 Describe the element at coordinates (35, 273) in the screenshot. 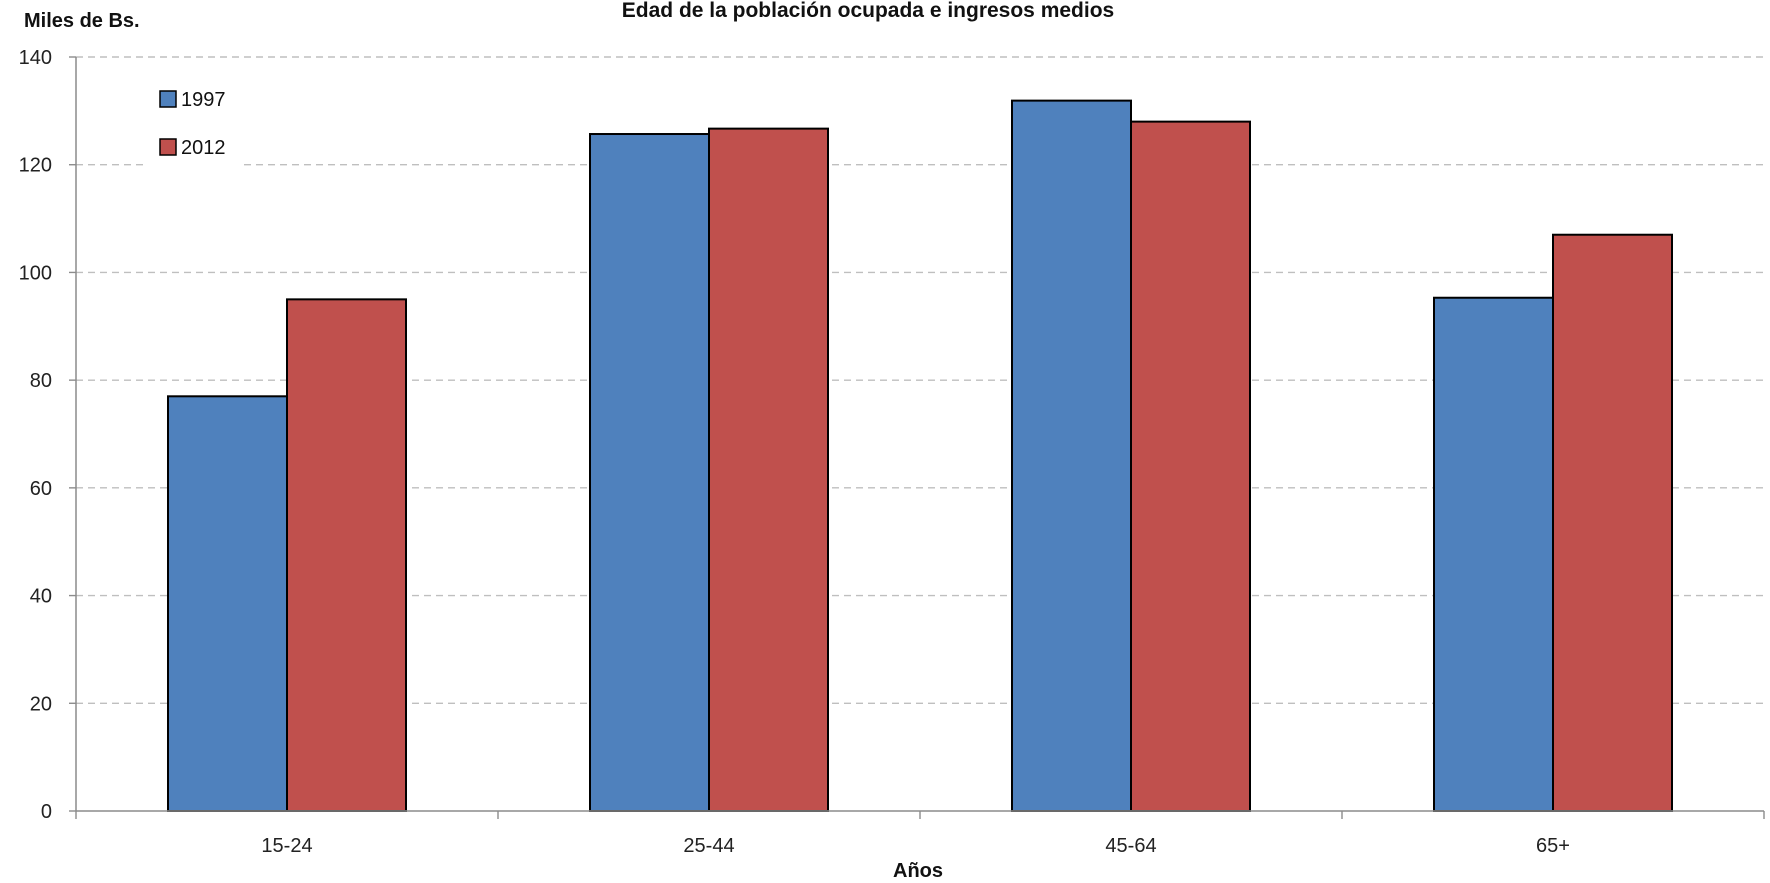

I see `y-tick-label: 100` at that location.